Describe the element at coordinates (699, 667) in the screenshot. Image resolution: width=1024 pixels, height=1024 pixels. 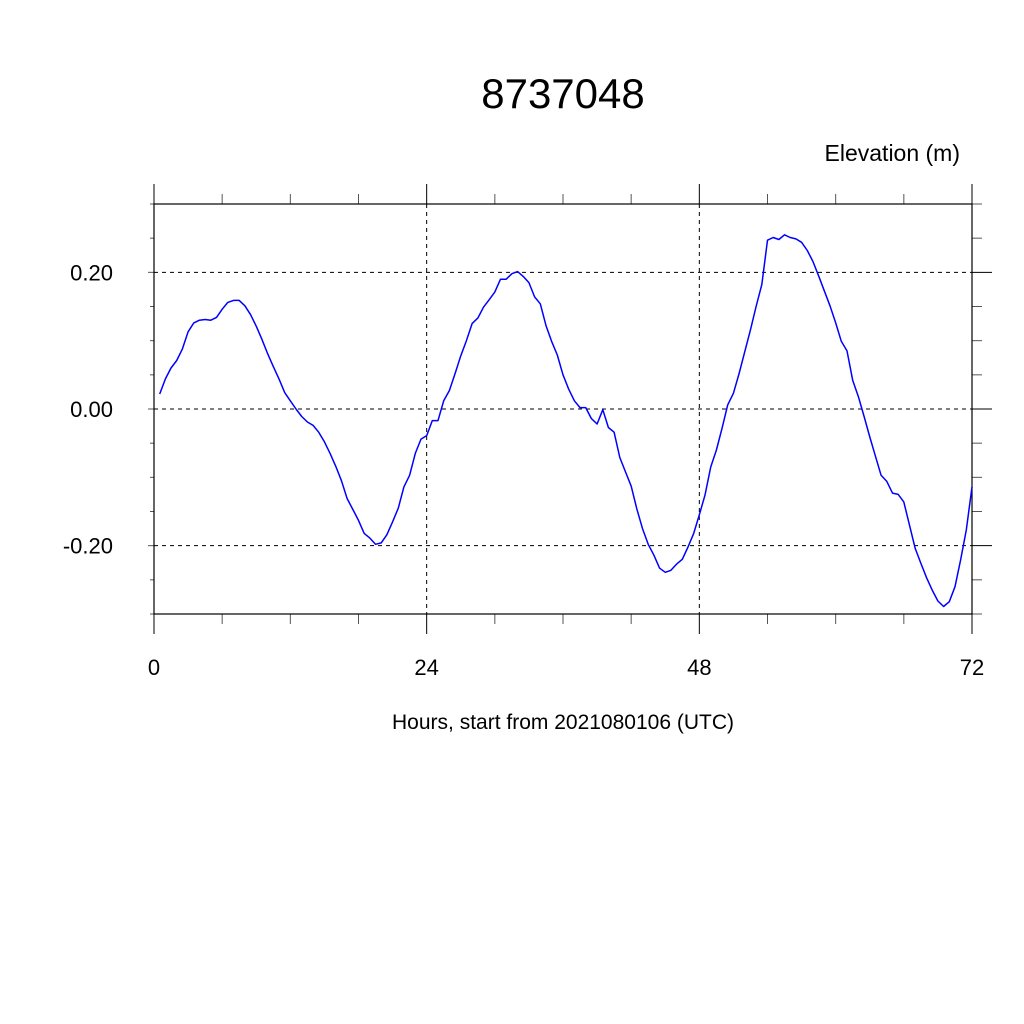
I see `x-tick-label: 48` at that location.